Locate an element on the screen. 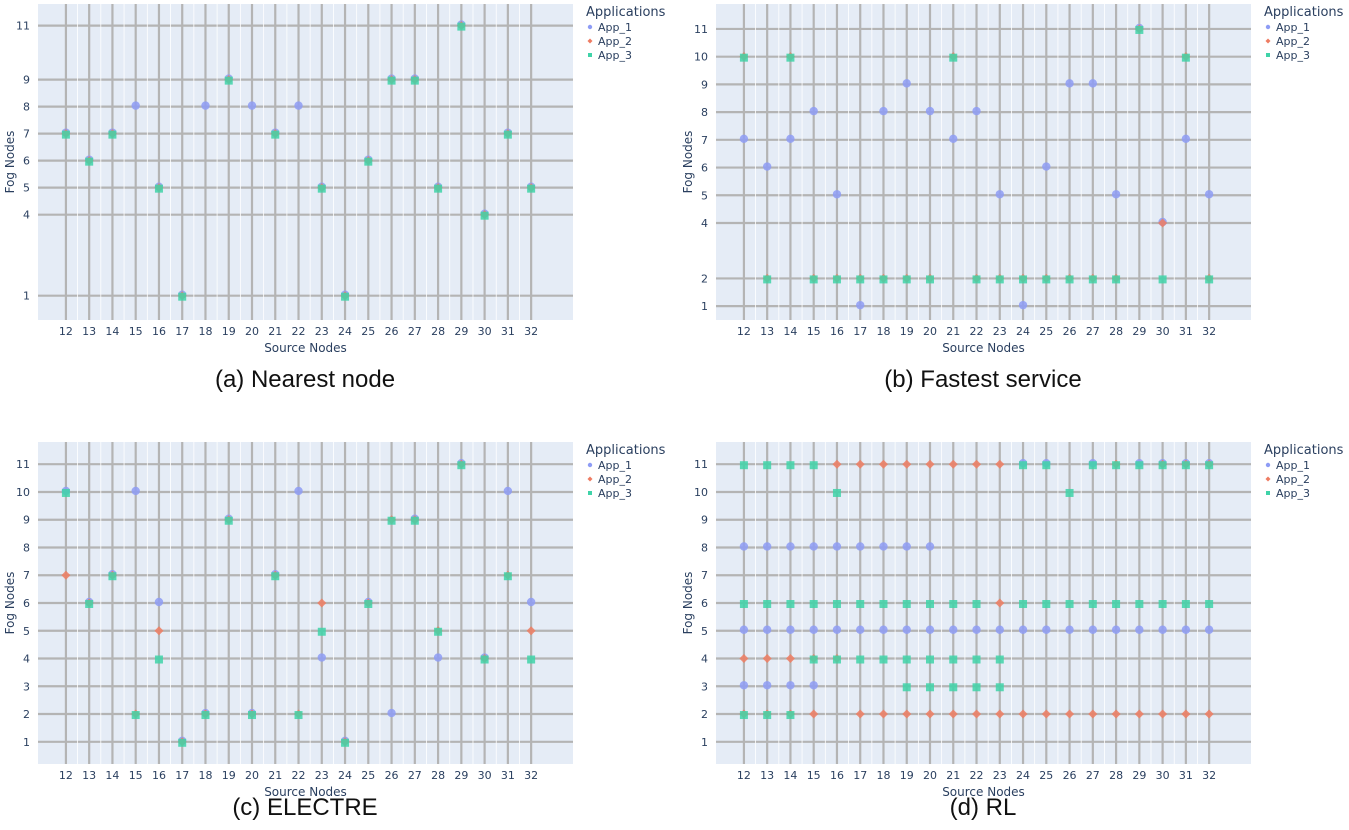 This screenshot has height=830, width=1349. y-tick-label: 7 is located at coordinates (704, 575).